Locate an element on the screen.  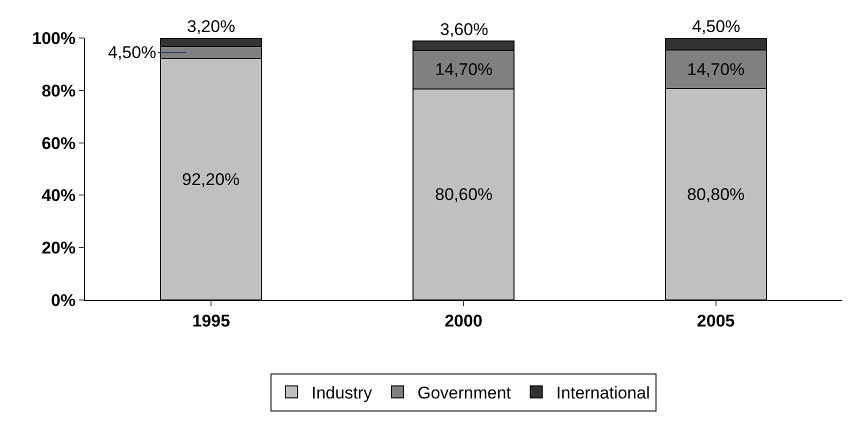
legend-label: Industry is located at coordinates (342, 393).